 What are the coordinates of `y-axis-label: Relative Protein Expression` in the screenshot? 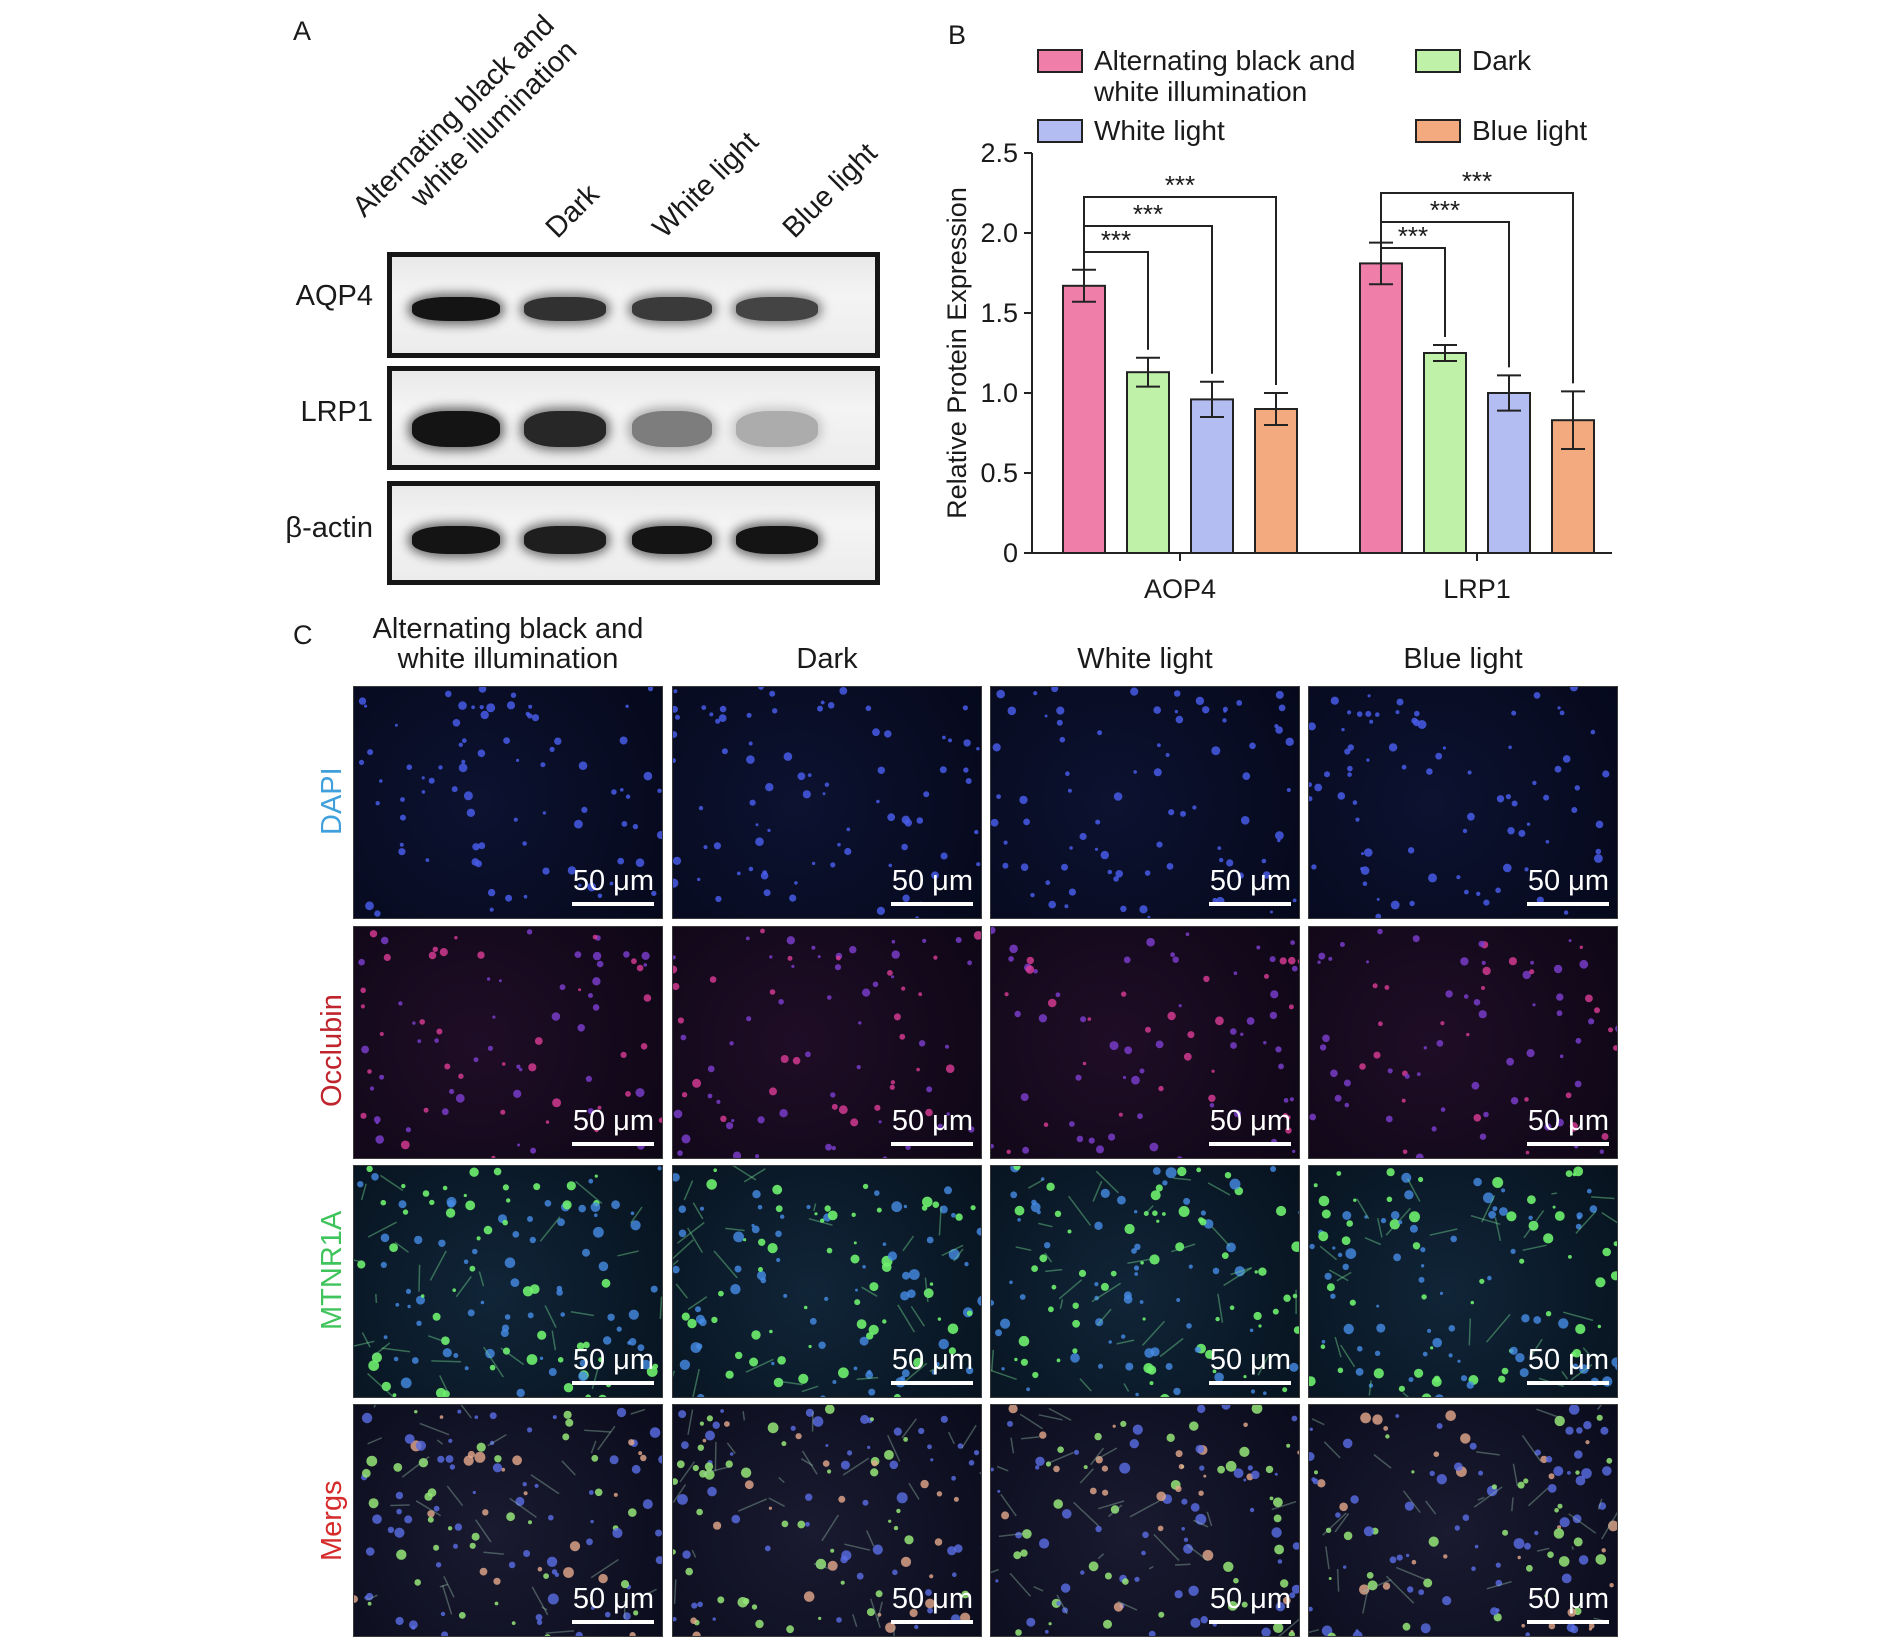 It's located at (957, 353).